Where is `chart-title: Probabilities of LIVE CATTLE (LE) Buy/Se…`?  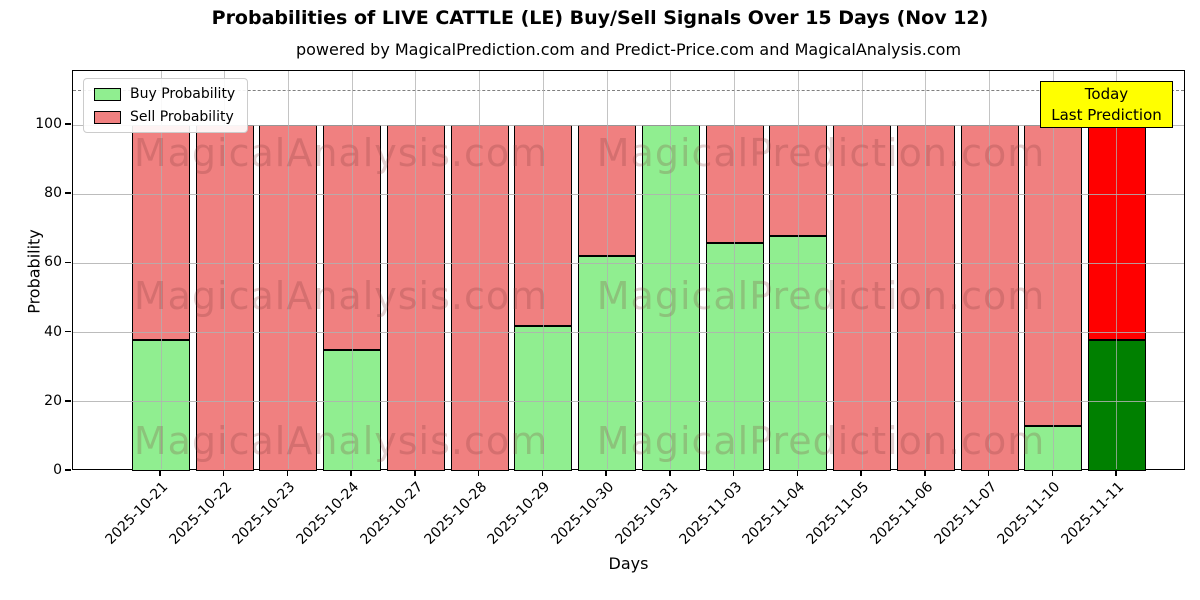
chart-title: Probabilities of LIVE CATTLE (LE) Buy/Se… is located at coordinates (600, 18).